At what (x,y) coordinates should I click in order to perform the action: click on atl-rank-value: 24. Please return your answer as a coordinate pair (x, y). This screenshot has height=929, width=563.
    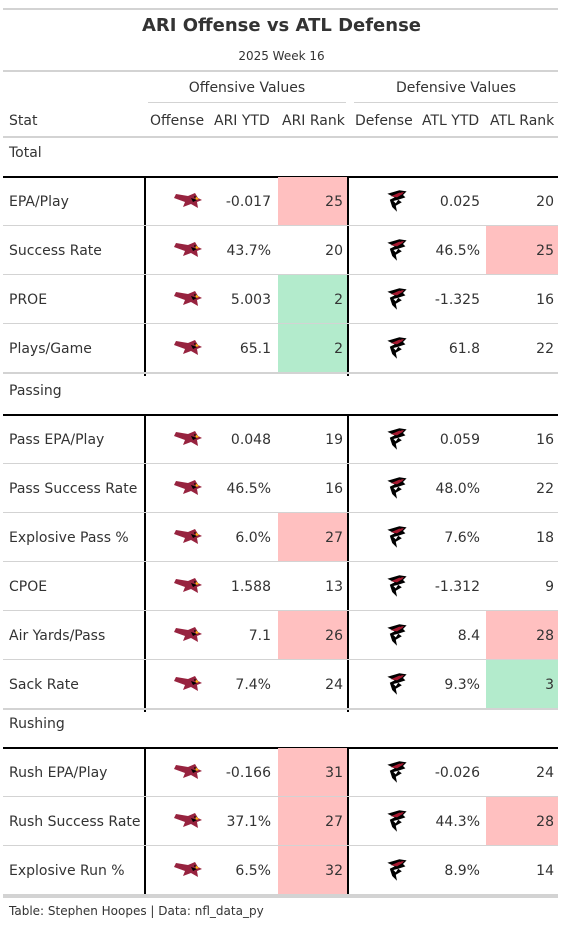
    Looking at the image, I should click on (545, 773).